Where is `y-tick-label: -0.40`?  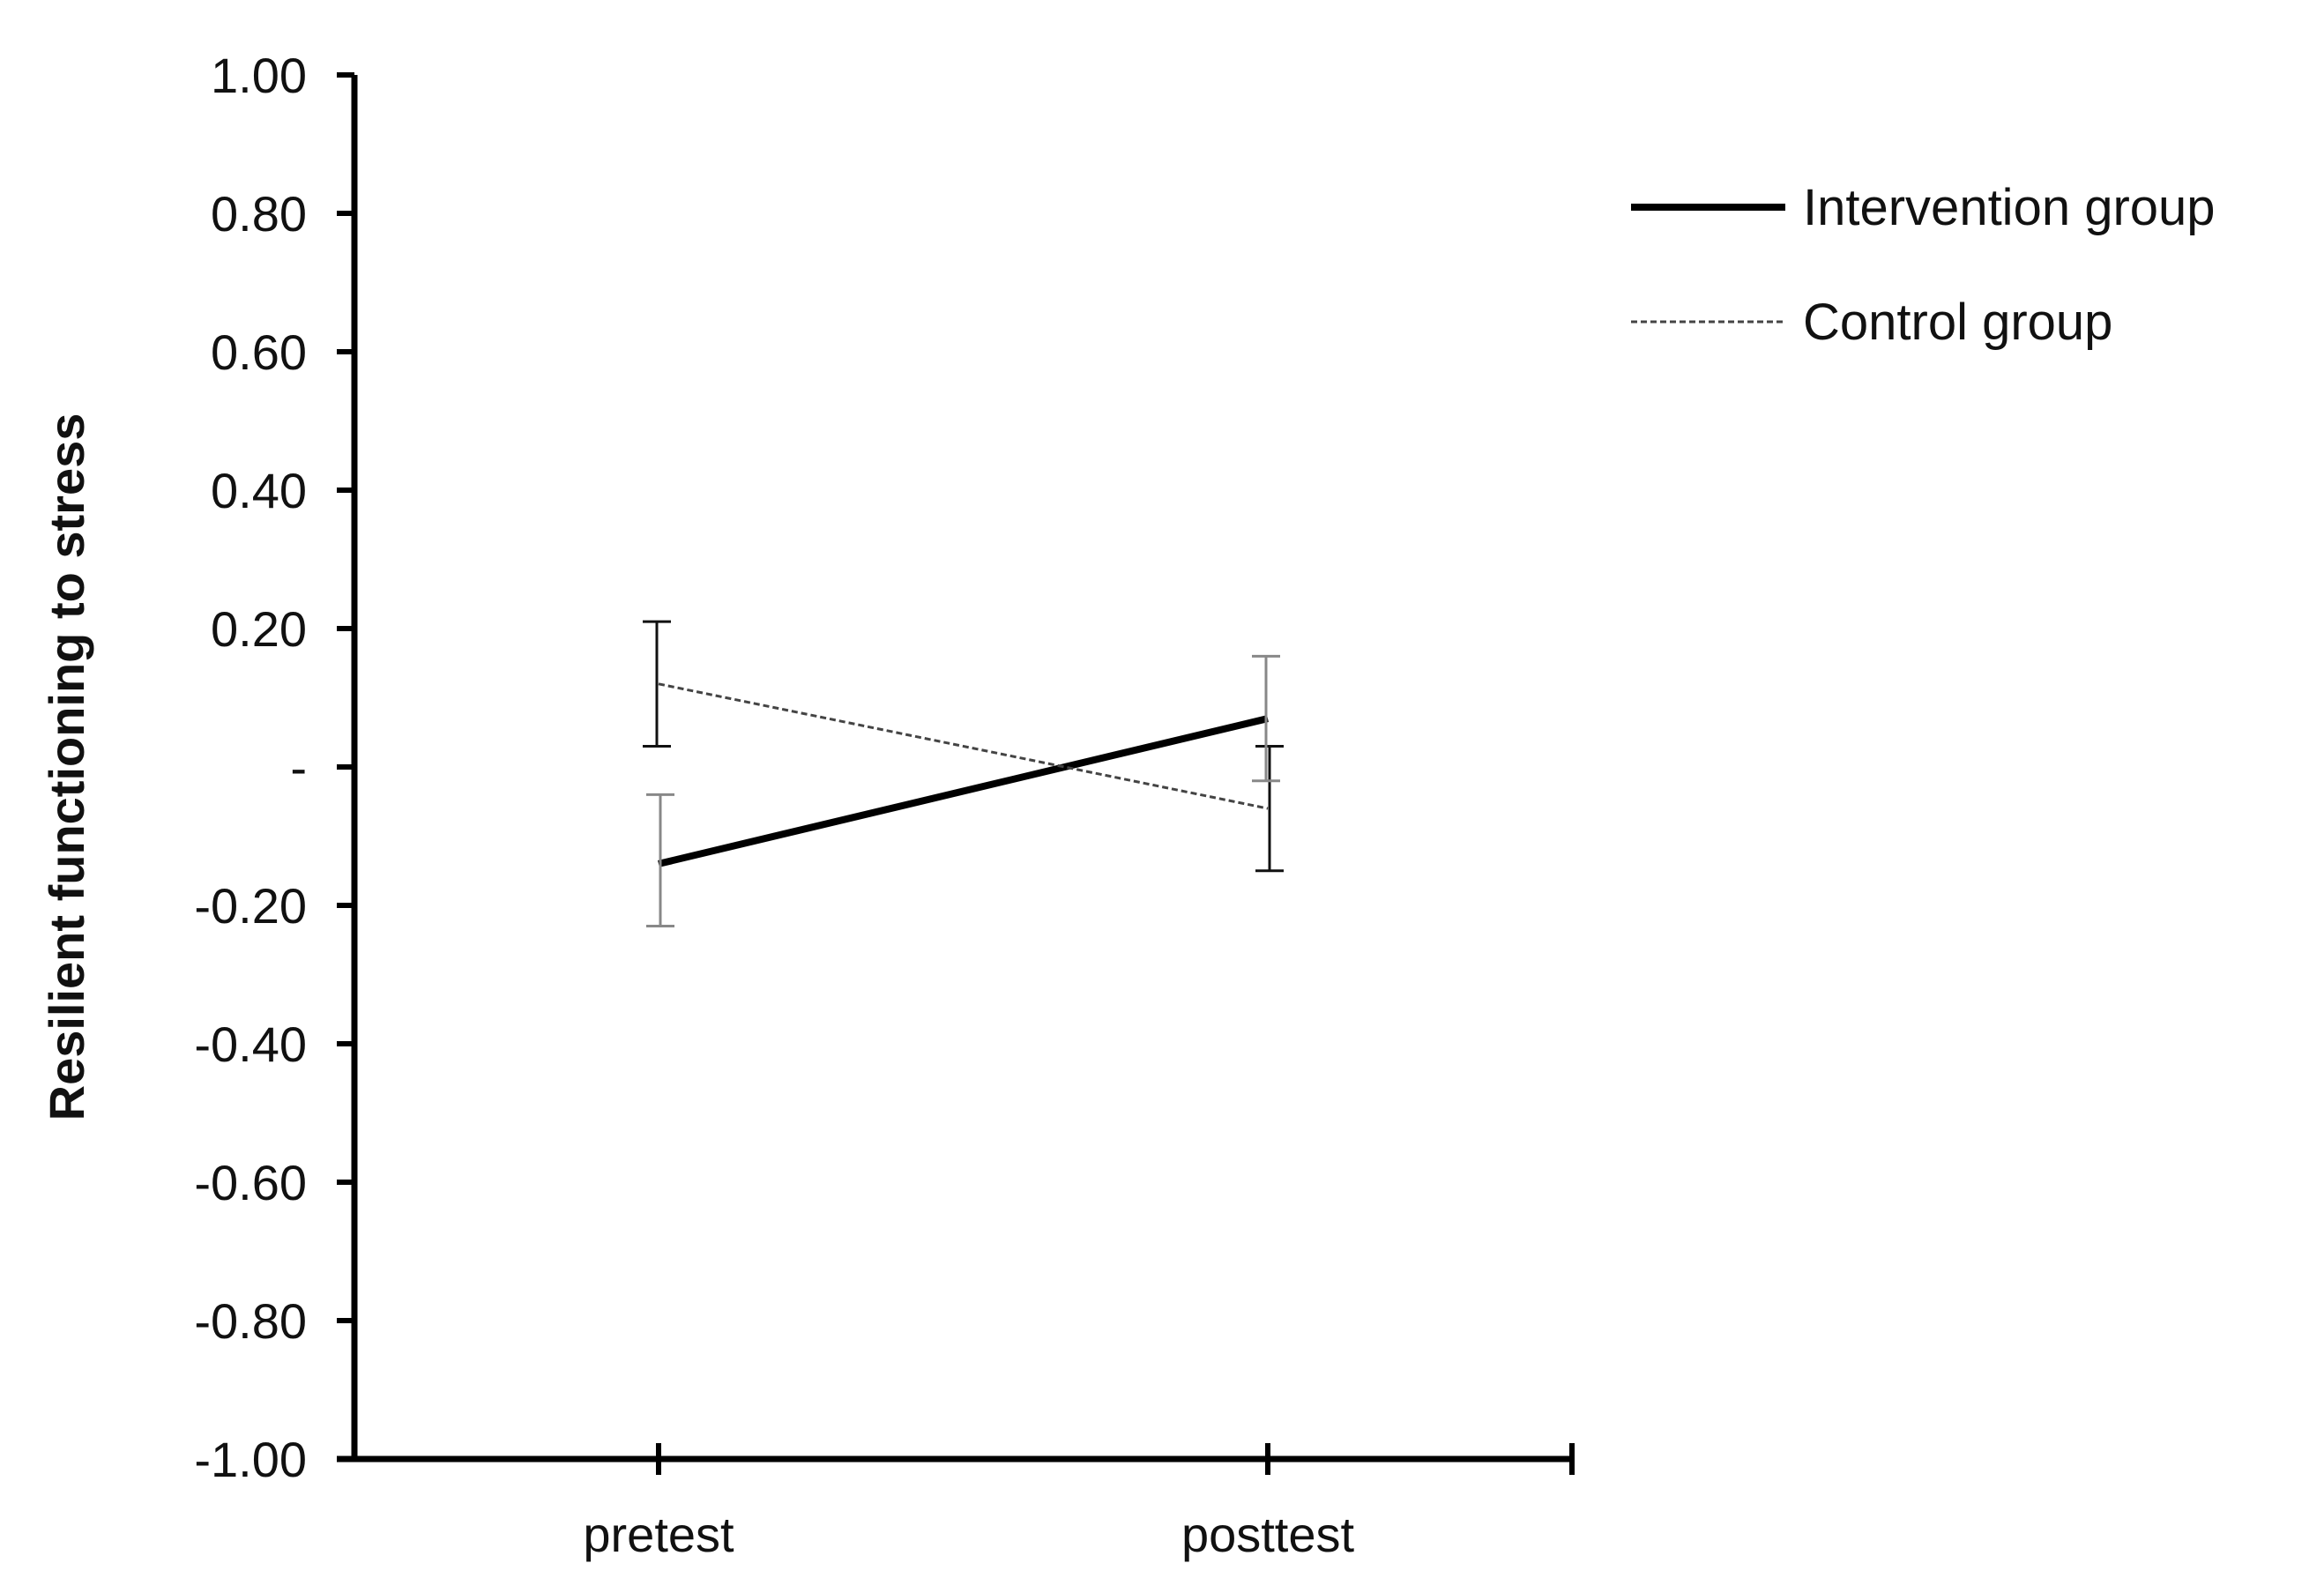 y-tick-label: -0.40 is located at coordinates (250, 1044).